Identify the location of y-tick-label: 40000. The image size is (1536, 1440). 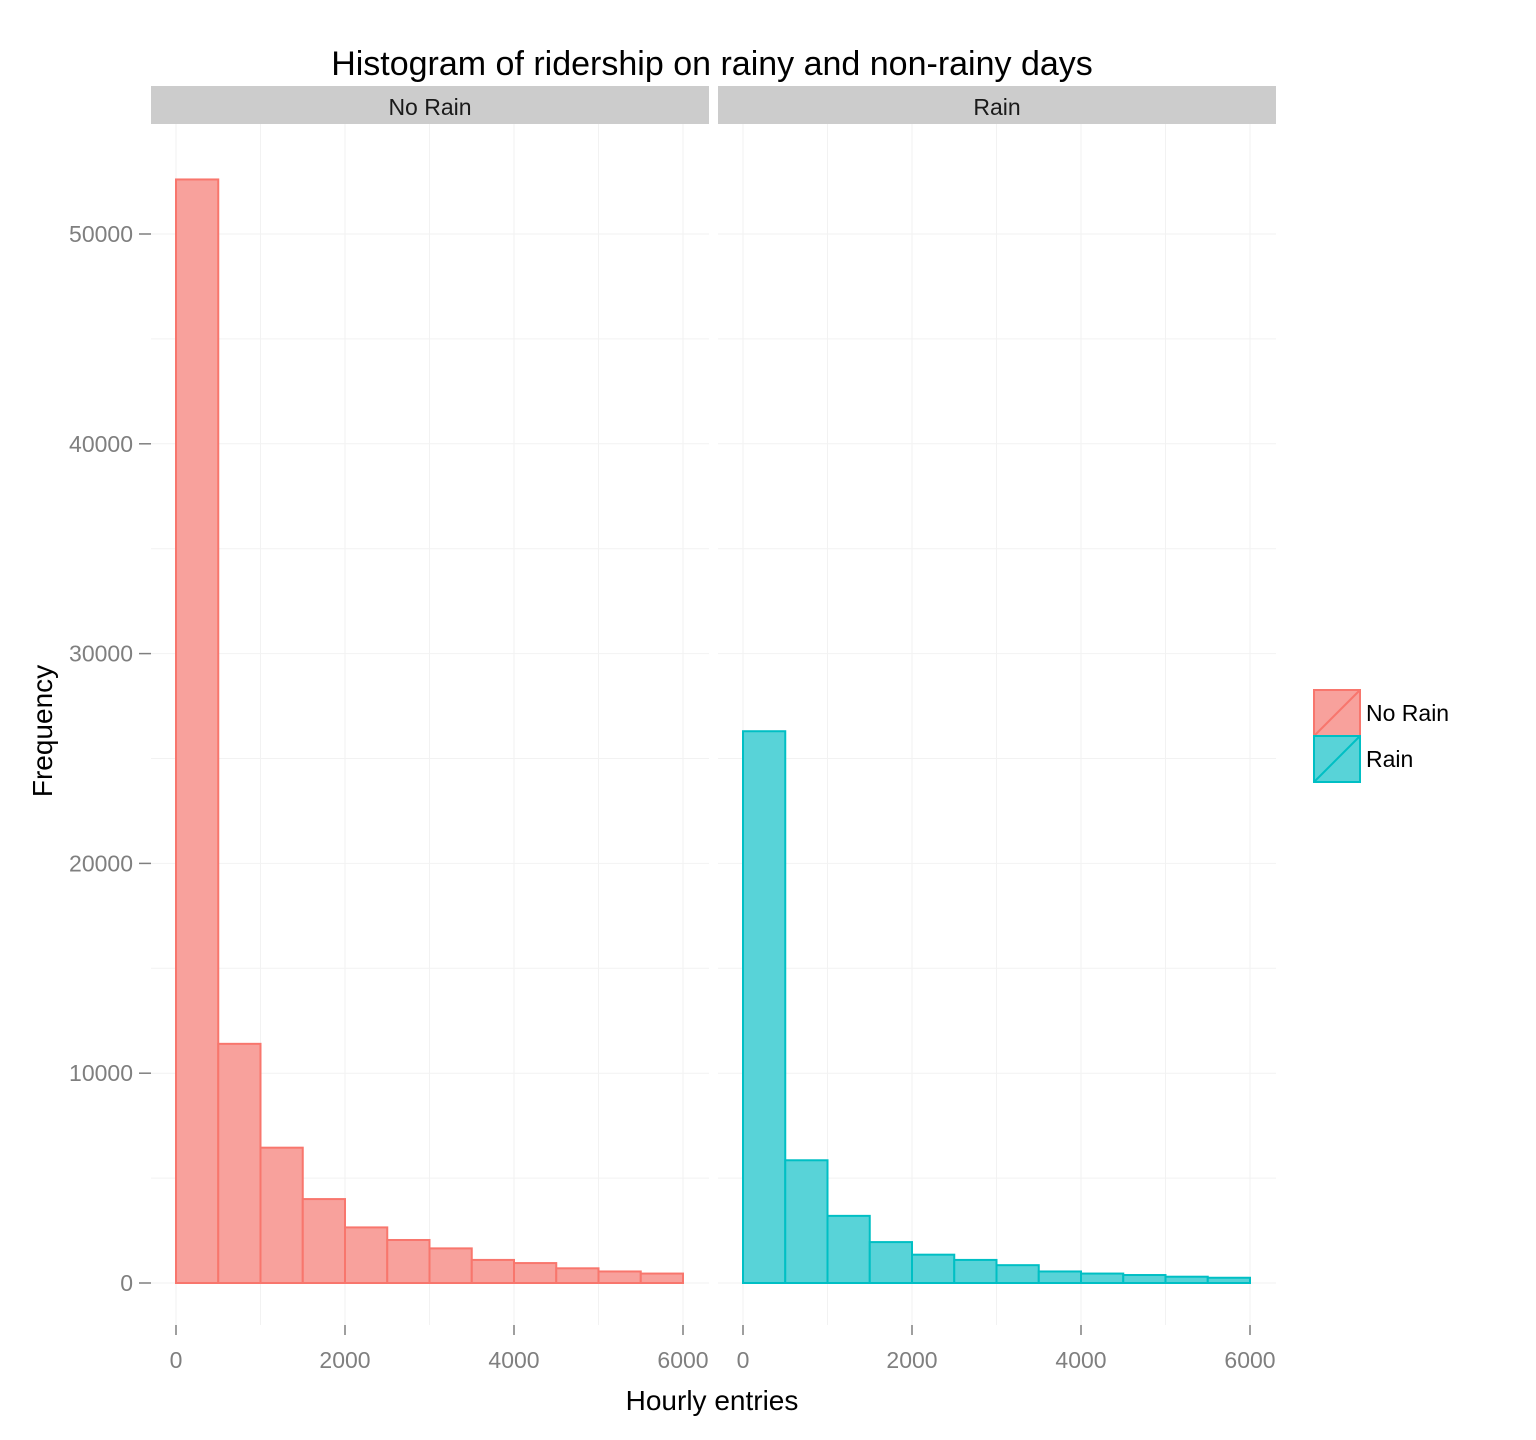
(101, 444).